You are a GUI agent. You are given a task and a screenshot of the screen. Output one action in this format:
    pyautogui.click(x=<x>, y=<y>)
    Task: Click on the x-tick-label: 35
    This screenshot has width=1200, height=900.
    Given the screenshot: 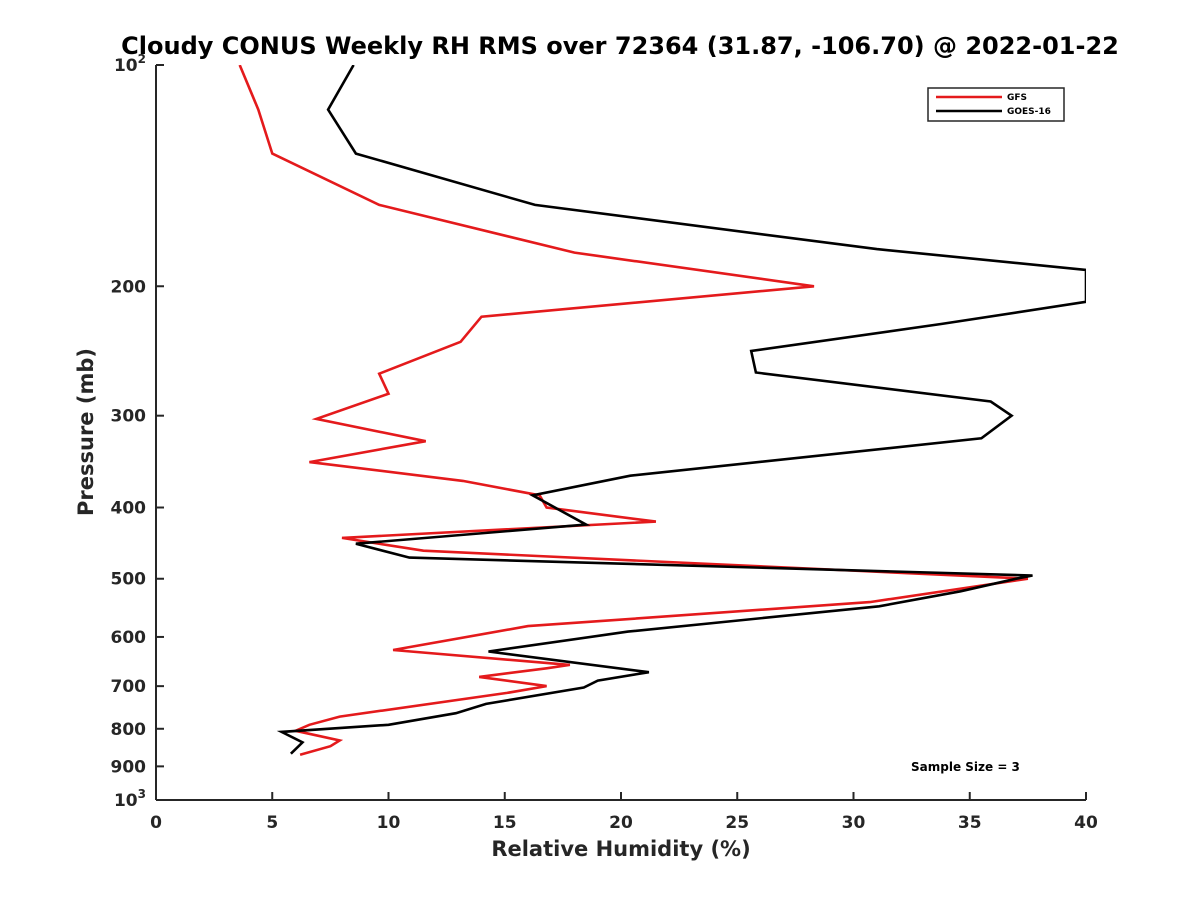 What is the action you would take?
    pyautogui.click(x=970, y=823)
    